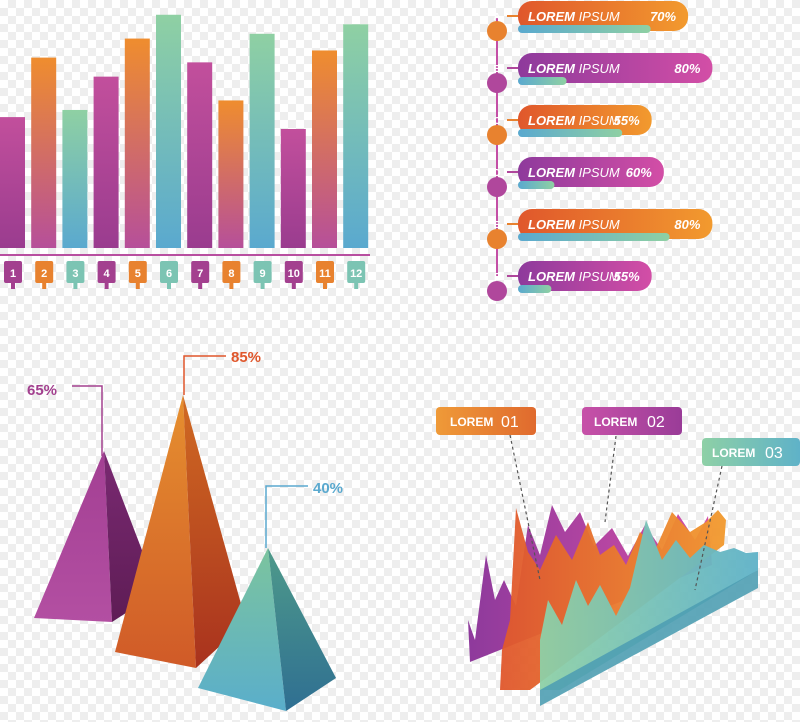  I want to click on area-tag-1-text: LOREM, so click(471, 422).